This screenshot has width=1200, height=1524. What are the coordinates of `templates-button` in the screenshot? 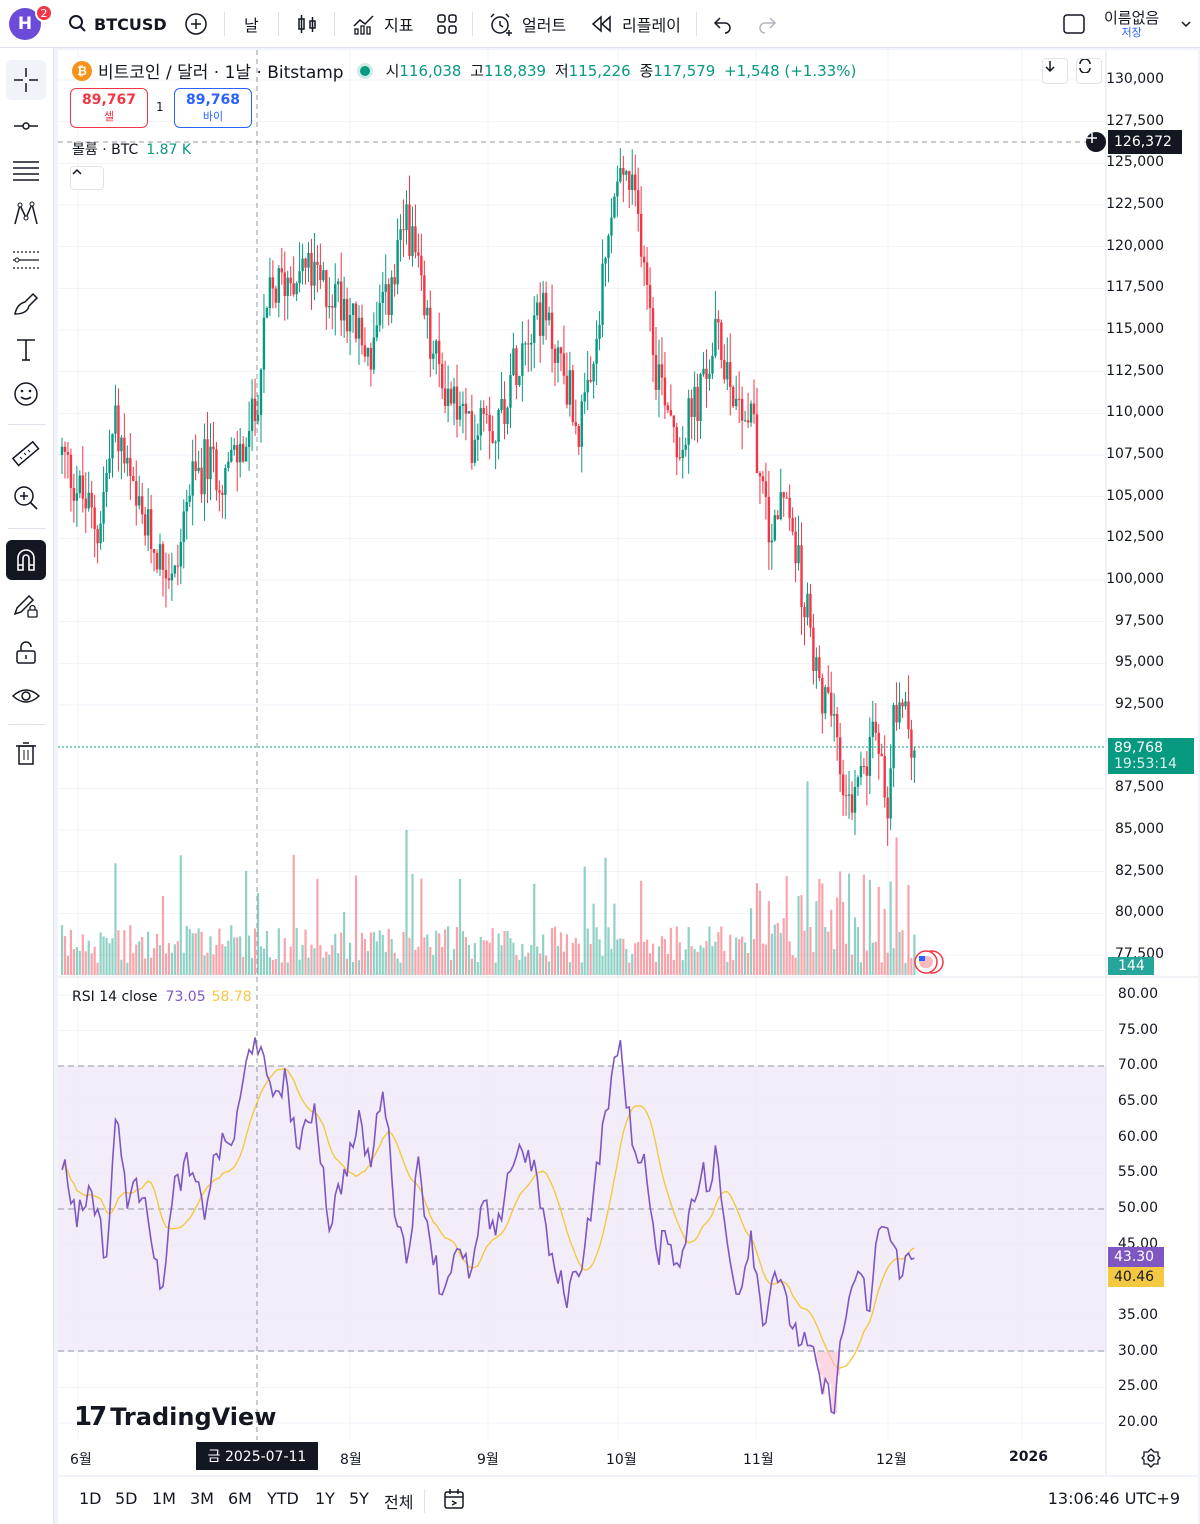 It's located at (447, 24).